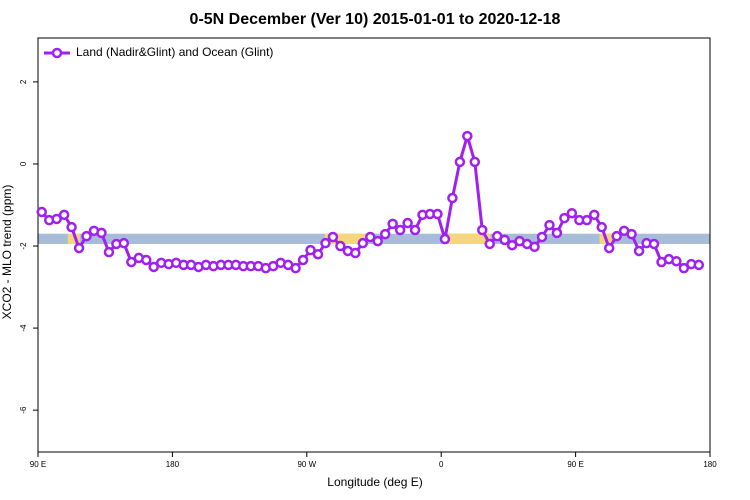 The height and width of the screenshot is (500, 750). What do you see at coordinates (23, 410) in the screenshot?
I see `y-tick-label: -6` at bounding box center [23, 410].